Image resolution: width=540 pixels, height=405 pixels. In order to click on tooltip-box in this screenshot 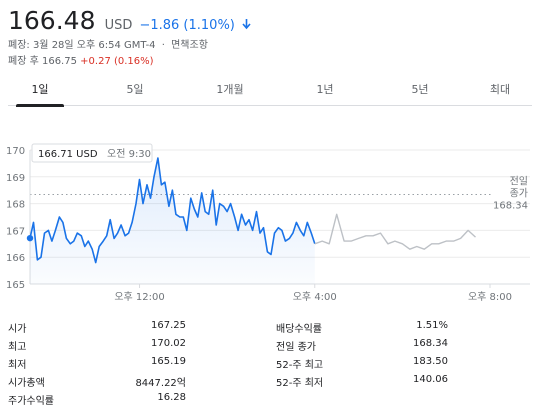, I will do `click(92, 153)`.